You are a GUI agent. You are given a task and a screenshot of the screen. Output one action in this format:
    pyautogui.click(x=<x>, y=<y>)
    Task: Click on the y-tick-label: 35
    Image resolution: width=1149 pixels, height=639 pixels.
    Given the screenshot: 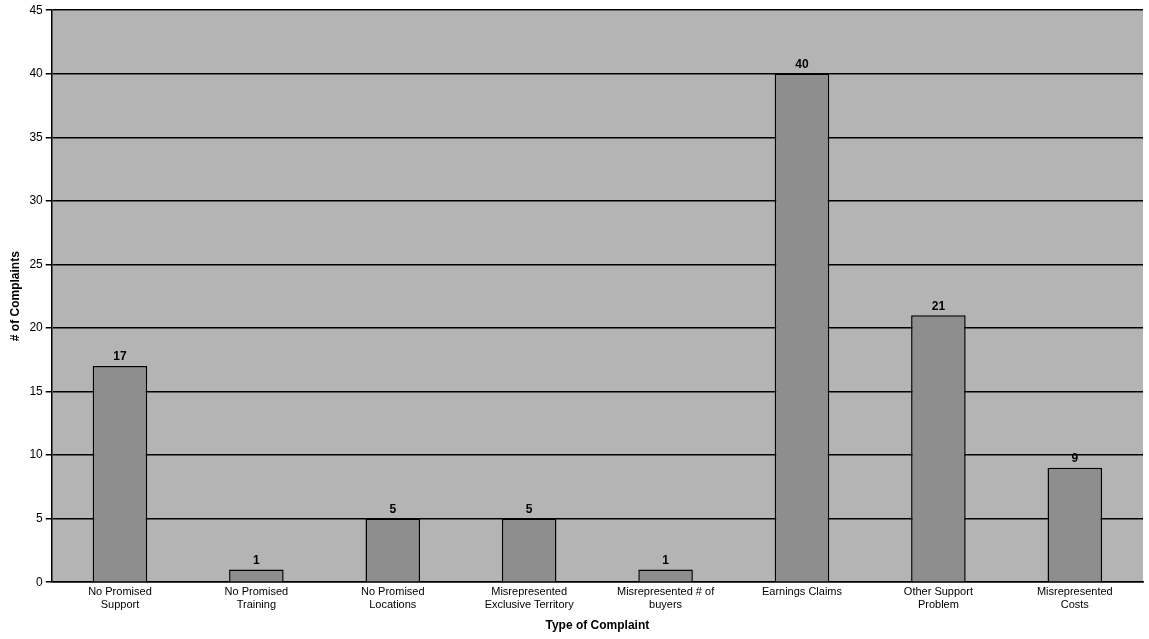 What is the action you would take?
    pyautogui.click(x=36, y=136)
    